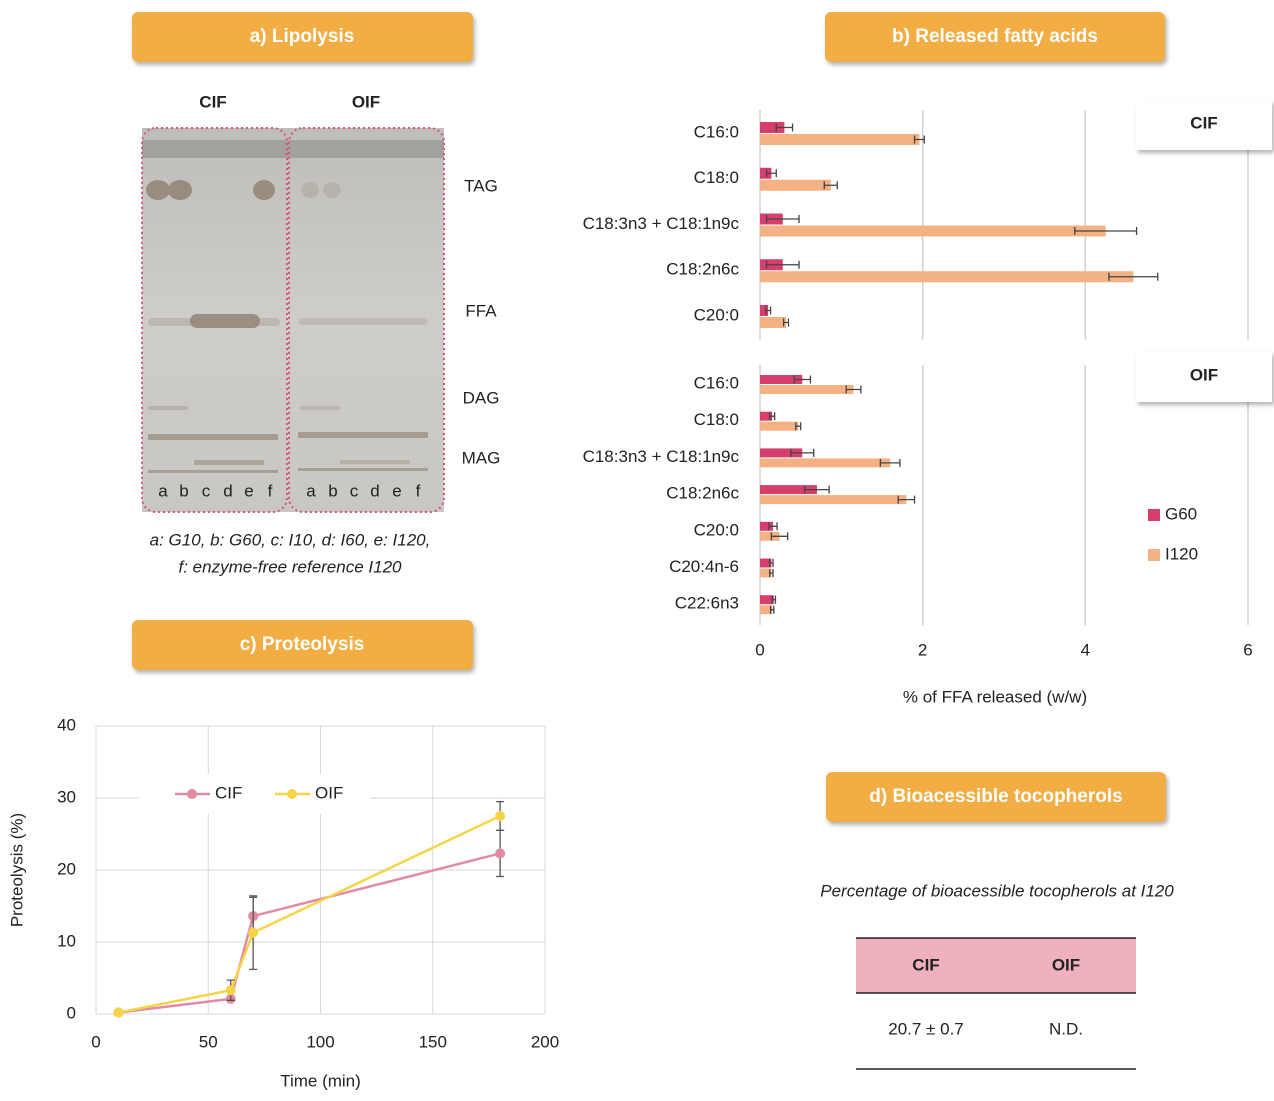  Describe the element at coordinates (292, 794) in the screenshot. I see `legend-marker` at that location.